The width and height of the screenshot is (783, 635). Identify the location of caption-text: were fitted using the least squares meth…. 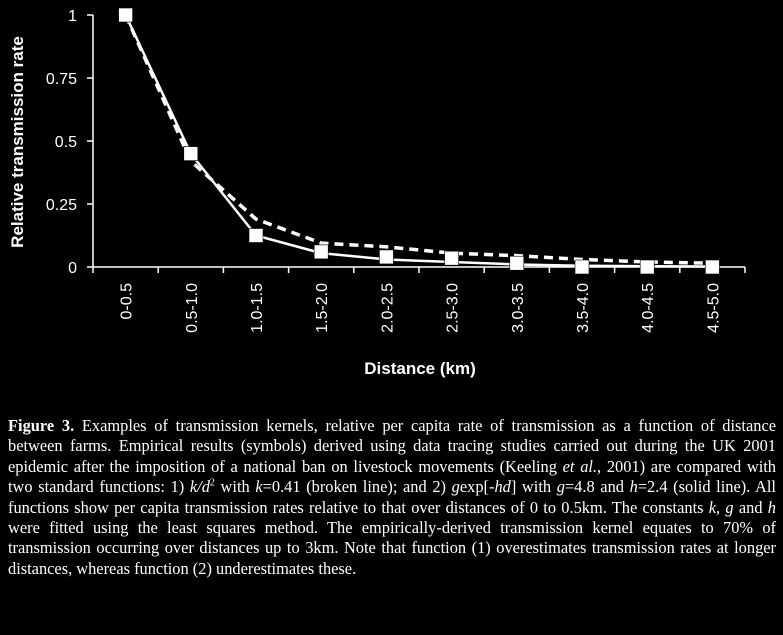
(392, 548).